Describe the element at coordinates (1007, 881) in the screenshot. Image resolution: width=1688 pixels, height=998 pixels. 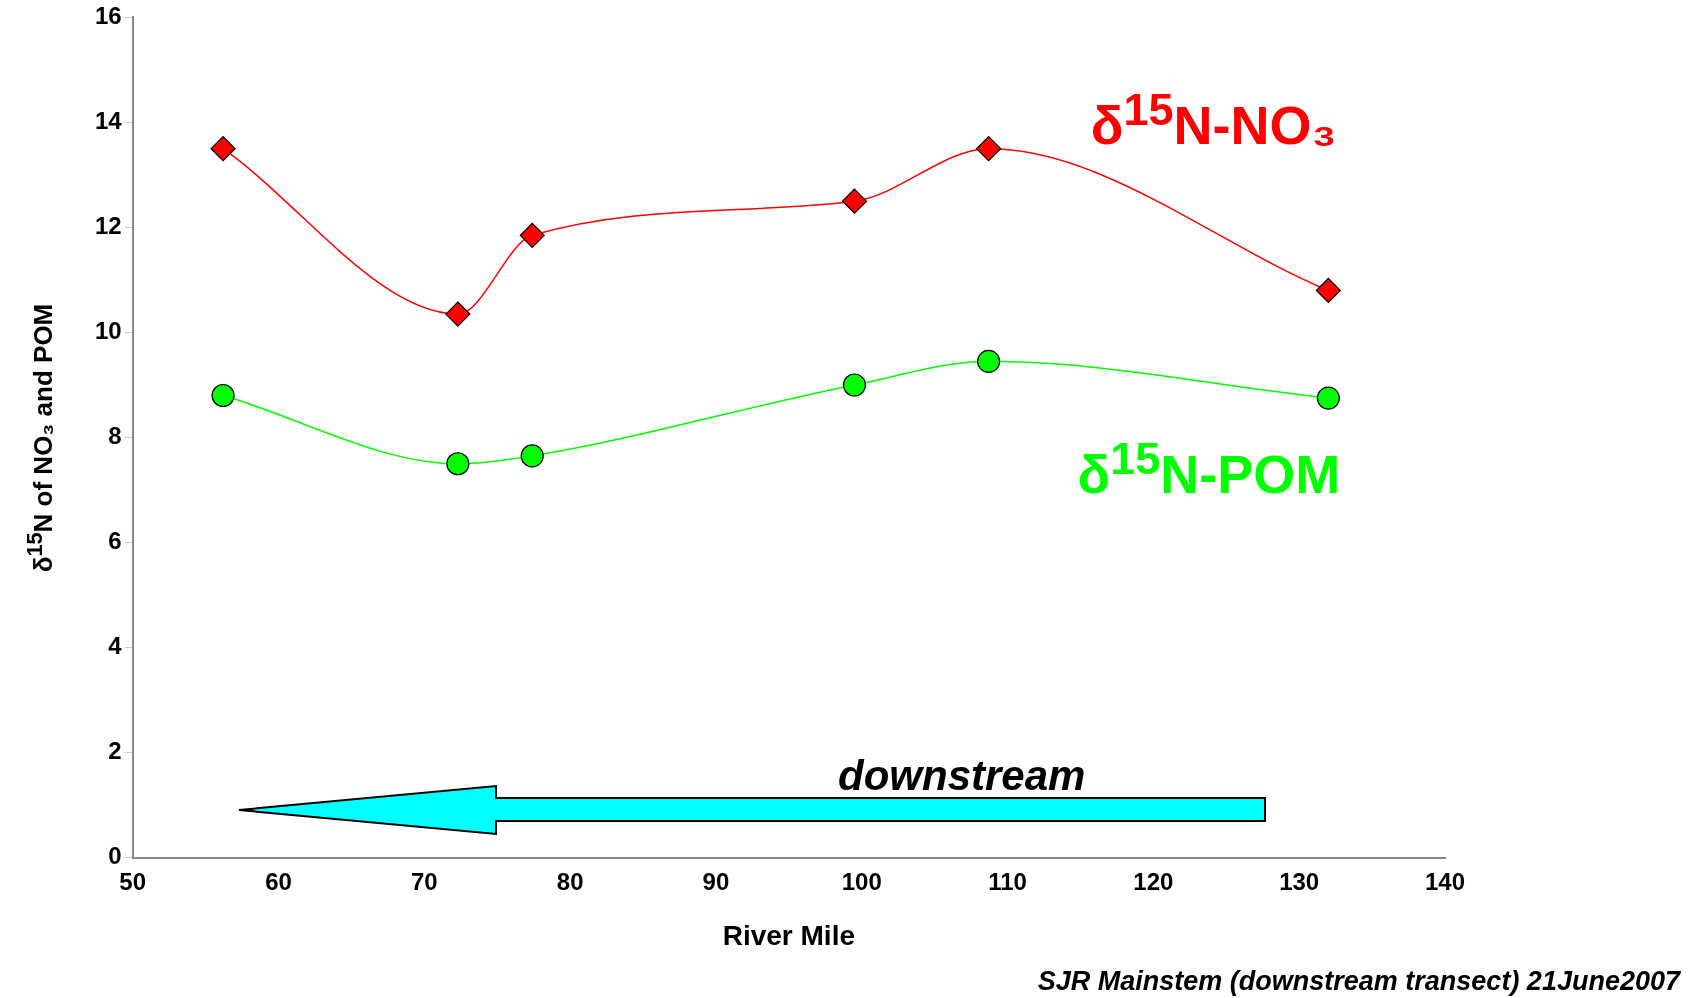
I see `x-tick-label: 110` at that location.